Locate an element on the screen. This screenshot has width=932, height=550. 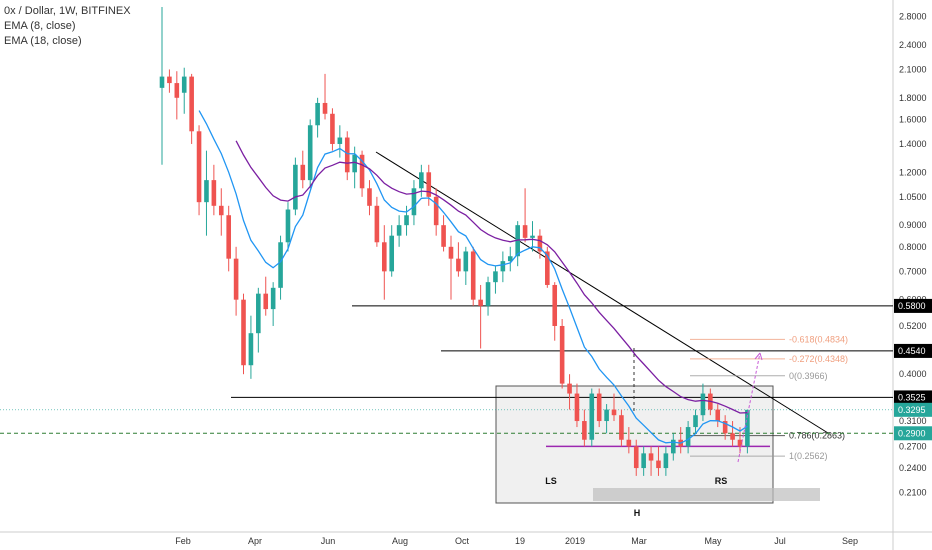
x-tick-label: May is located at coordinates (713, 541).